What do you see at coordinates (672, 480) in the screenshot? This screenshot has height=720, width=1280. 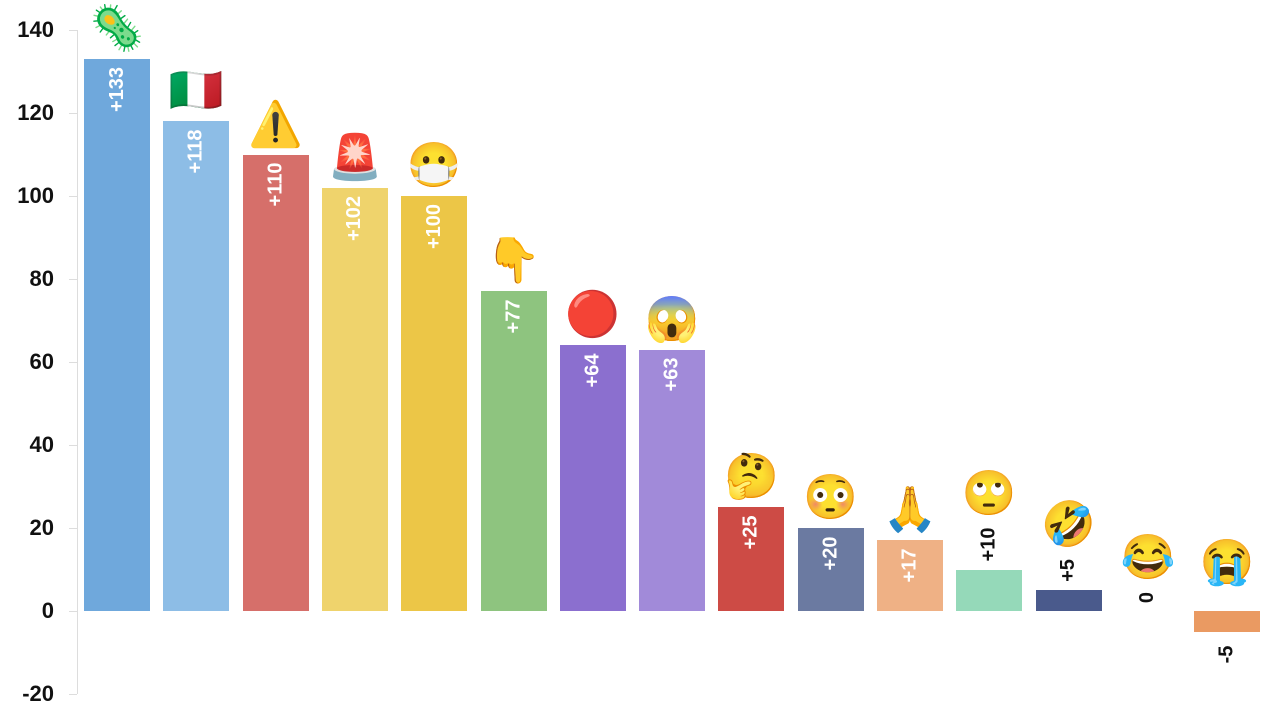 I see `bar-face-screaming` at bounding box center [672, 480].